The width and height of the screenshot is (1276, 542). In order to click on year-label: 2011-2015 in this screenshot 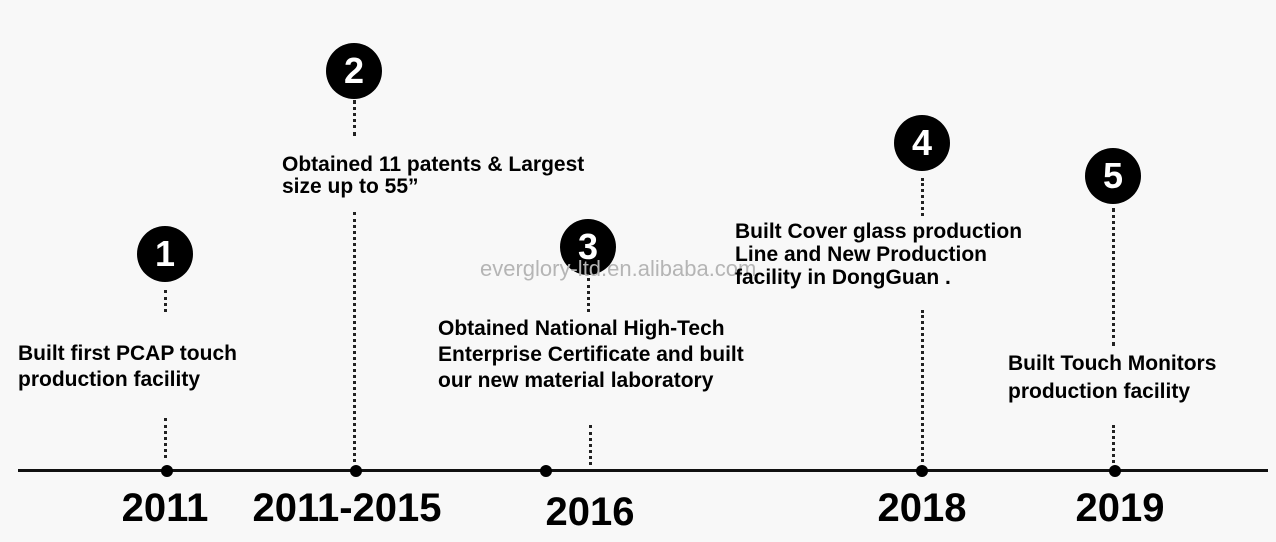, I will do `click(347, 508)`.